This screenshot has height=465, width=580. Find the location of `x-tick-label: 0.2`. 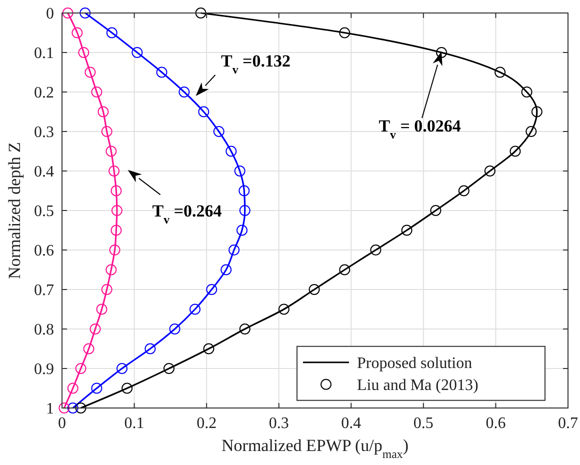

x-tick-label: 0.2 is located at coordinates (206, 423).